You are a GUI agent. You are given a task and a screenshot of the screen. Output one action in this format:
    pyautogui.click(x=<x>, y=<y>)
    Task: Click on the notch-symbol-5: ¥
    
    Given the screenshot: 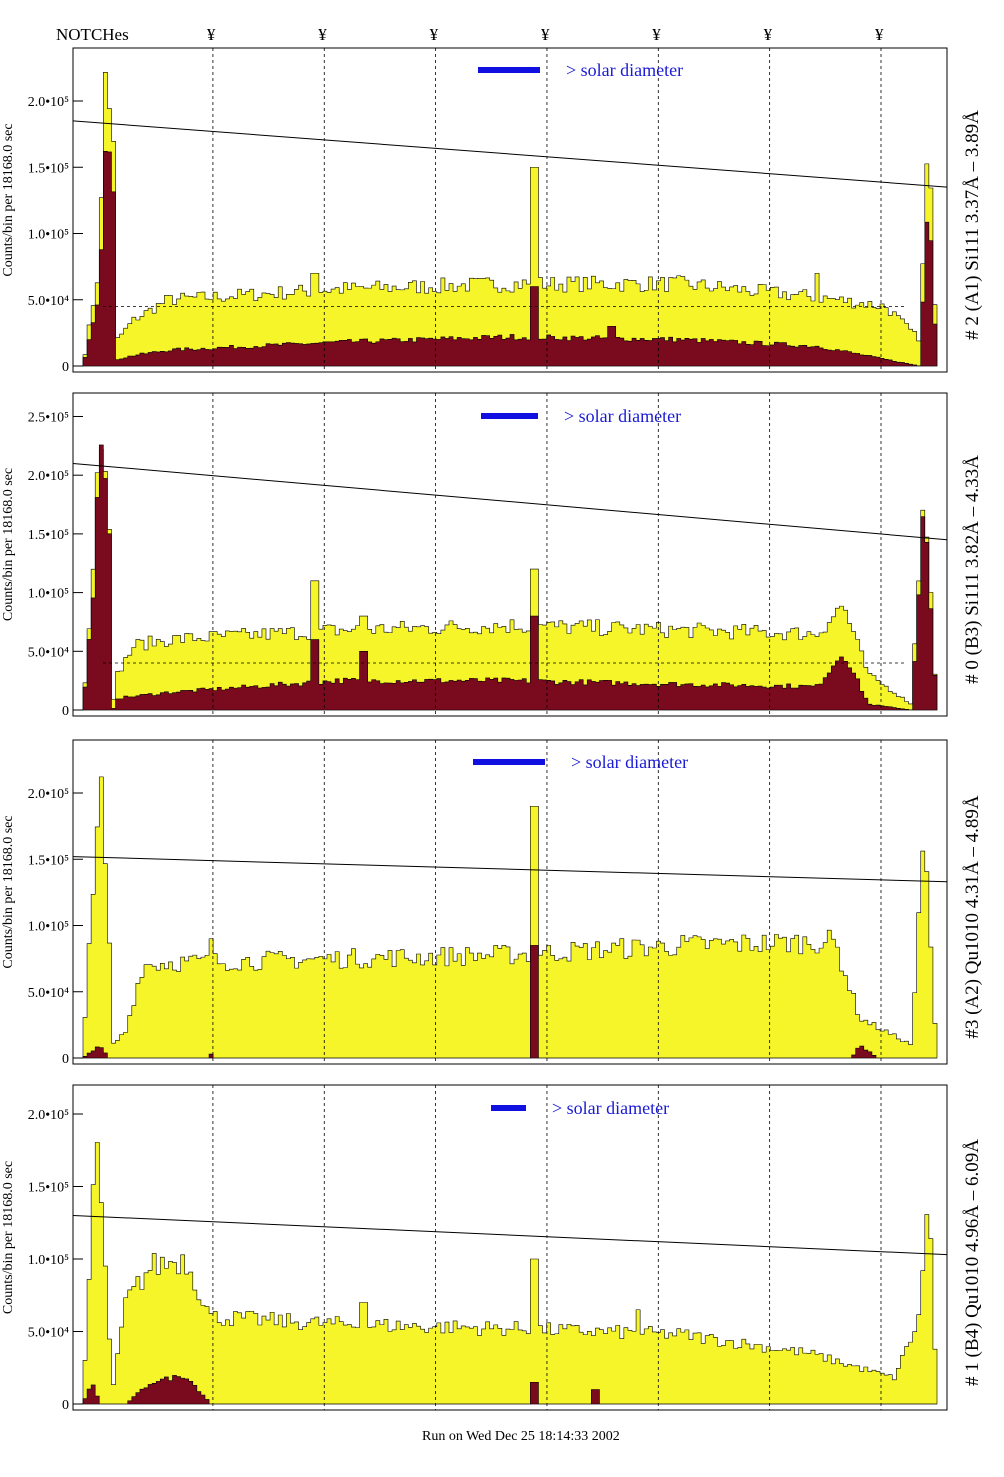 What is the action you would take?
    pyautogui.click(x=656, y=34)
    